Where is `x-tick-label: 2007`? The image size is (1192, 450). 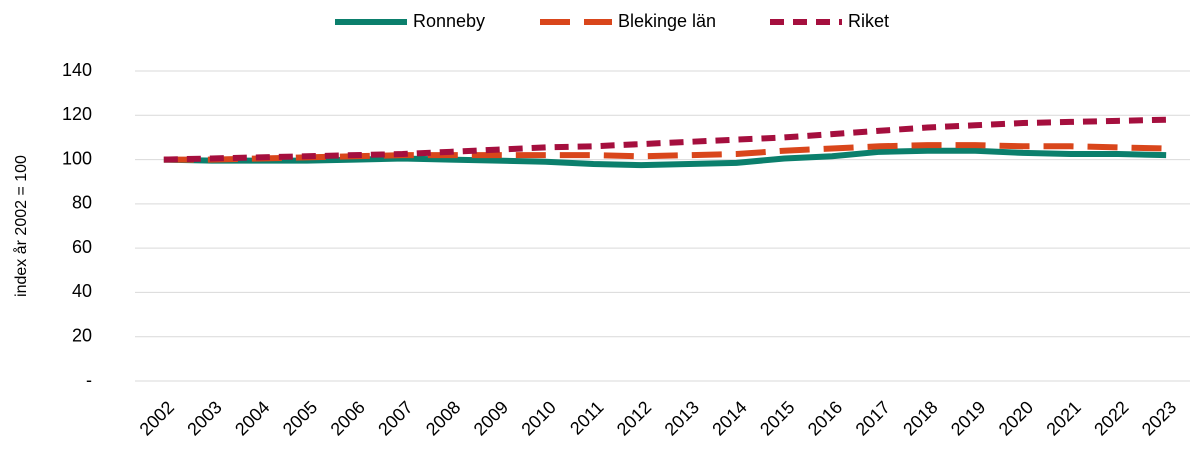 x-tick-label: 2007 is located at coordinates (395, 418).